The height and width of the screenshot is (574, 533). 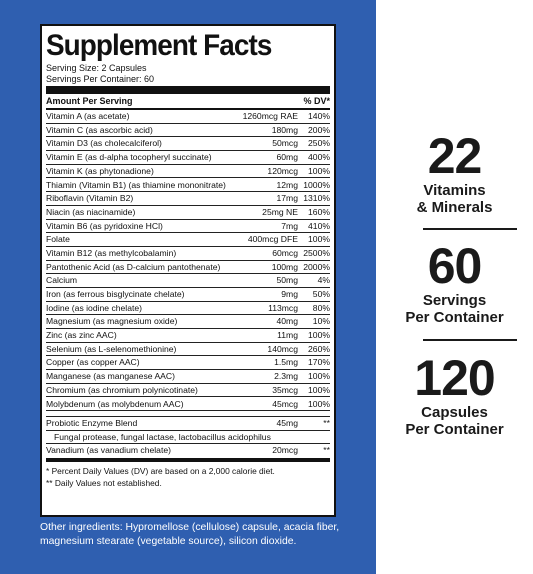 I want to click on nutrient-amount: 12mg, so click(x=287, y=184).